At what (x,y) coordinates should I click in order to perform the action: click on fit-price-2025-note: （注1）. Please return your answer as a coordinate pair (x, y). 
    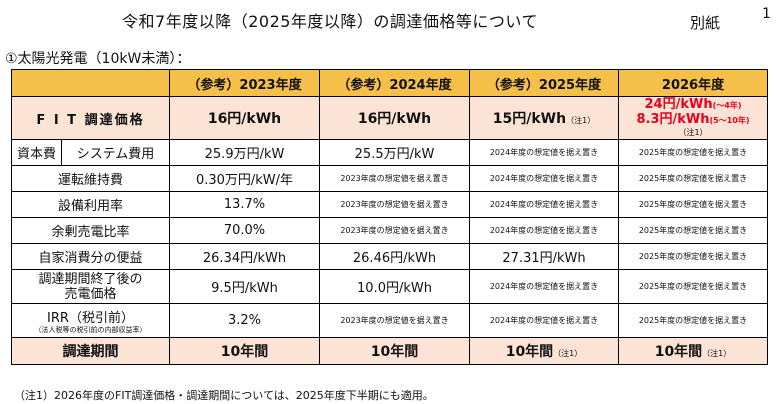
    Looking at the image, I should click on (581, 120).